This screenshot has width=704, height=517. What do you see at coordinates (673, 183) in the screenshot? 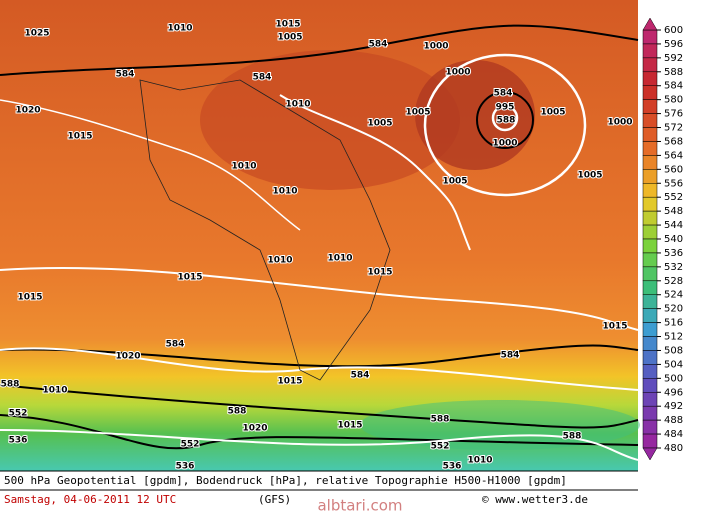
I see `colorbar-label: 556` at bounding box center [673, 183].